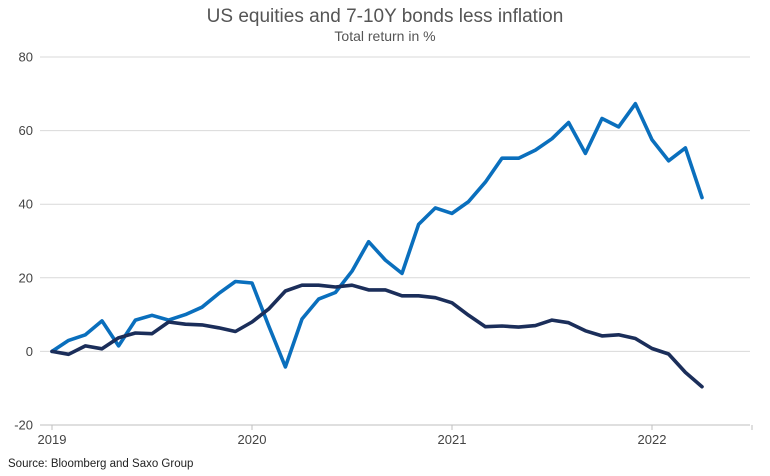  What do you see at coordinates (23, 241) in the screenshot?
I see `y-axis: -20 0 20 40 60 80` at bounding box center [23, 241].